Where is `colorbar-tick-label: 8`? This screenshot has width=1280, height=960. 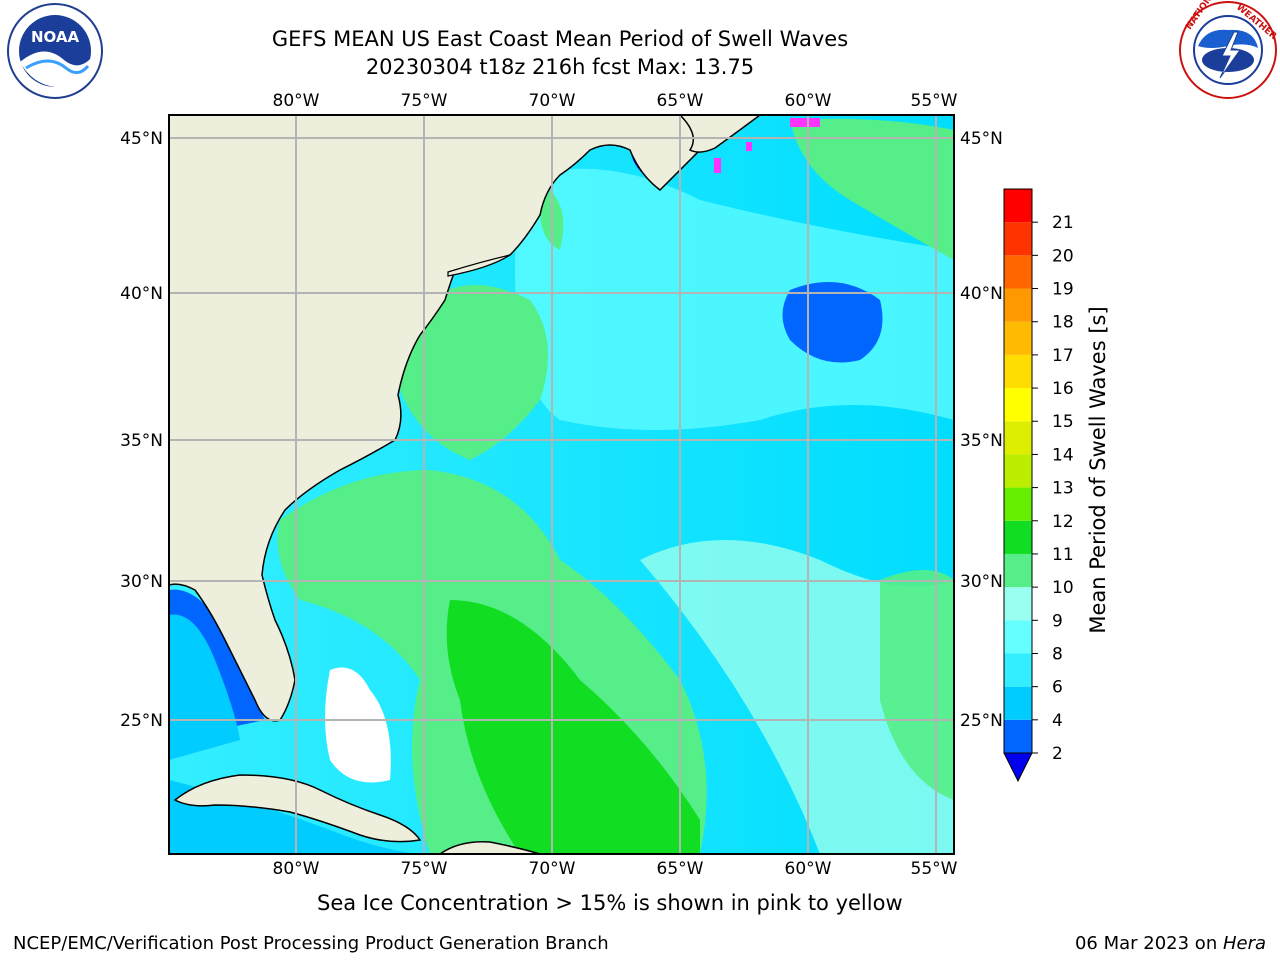
colorbar-tick-label: 8 is located at coordinates (1057, 654).